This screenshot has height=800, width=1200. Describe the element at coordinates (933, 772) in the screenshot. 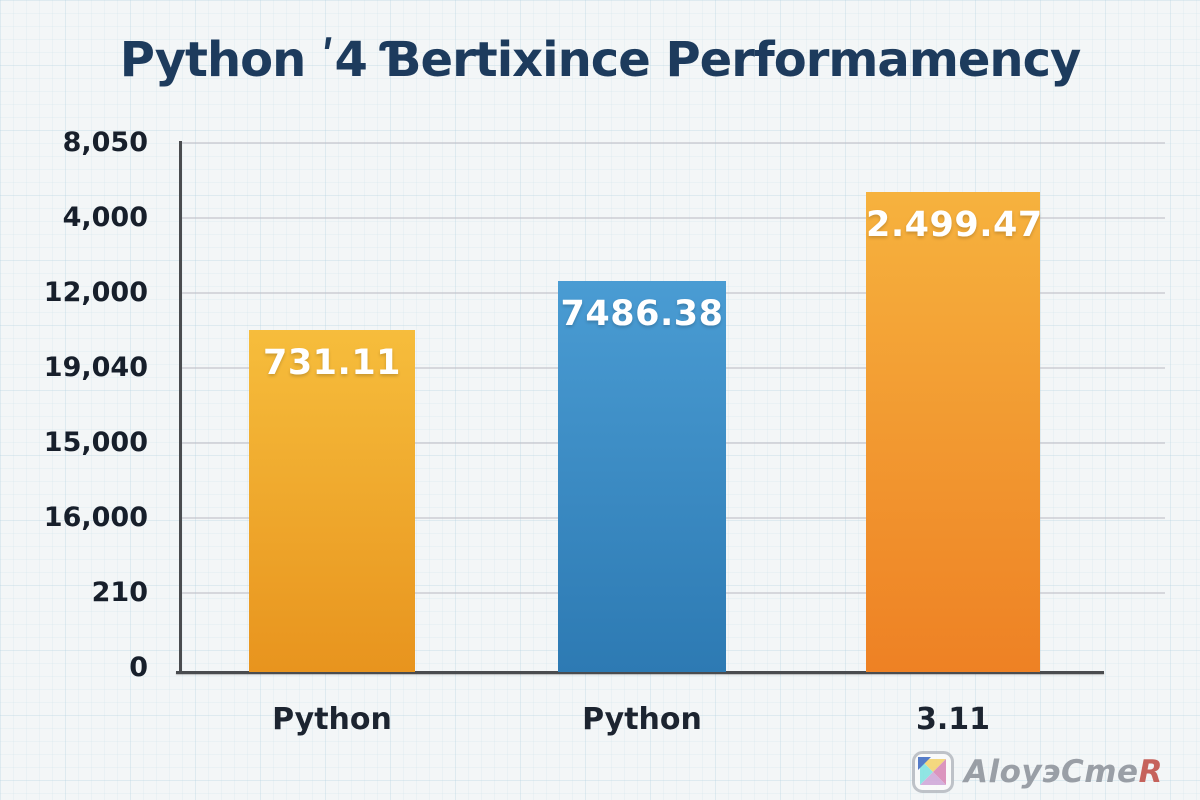

I see `play-triangles-logo-icon` at that location.